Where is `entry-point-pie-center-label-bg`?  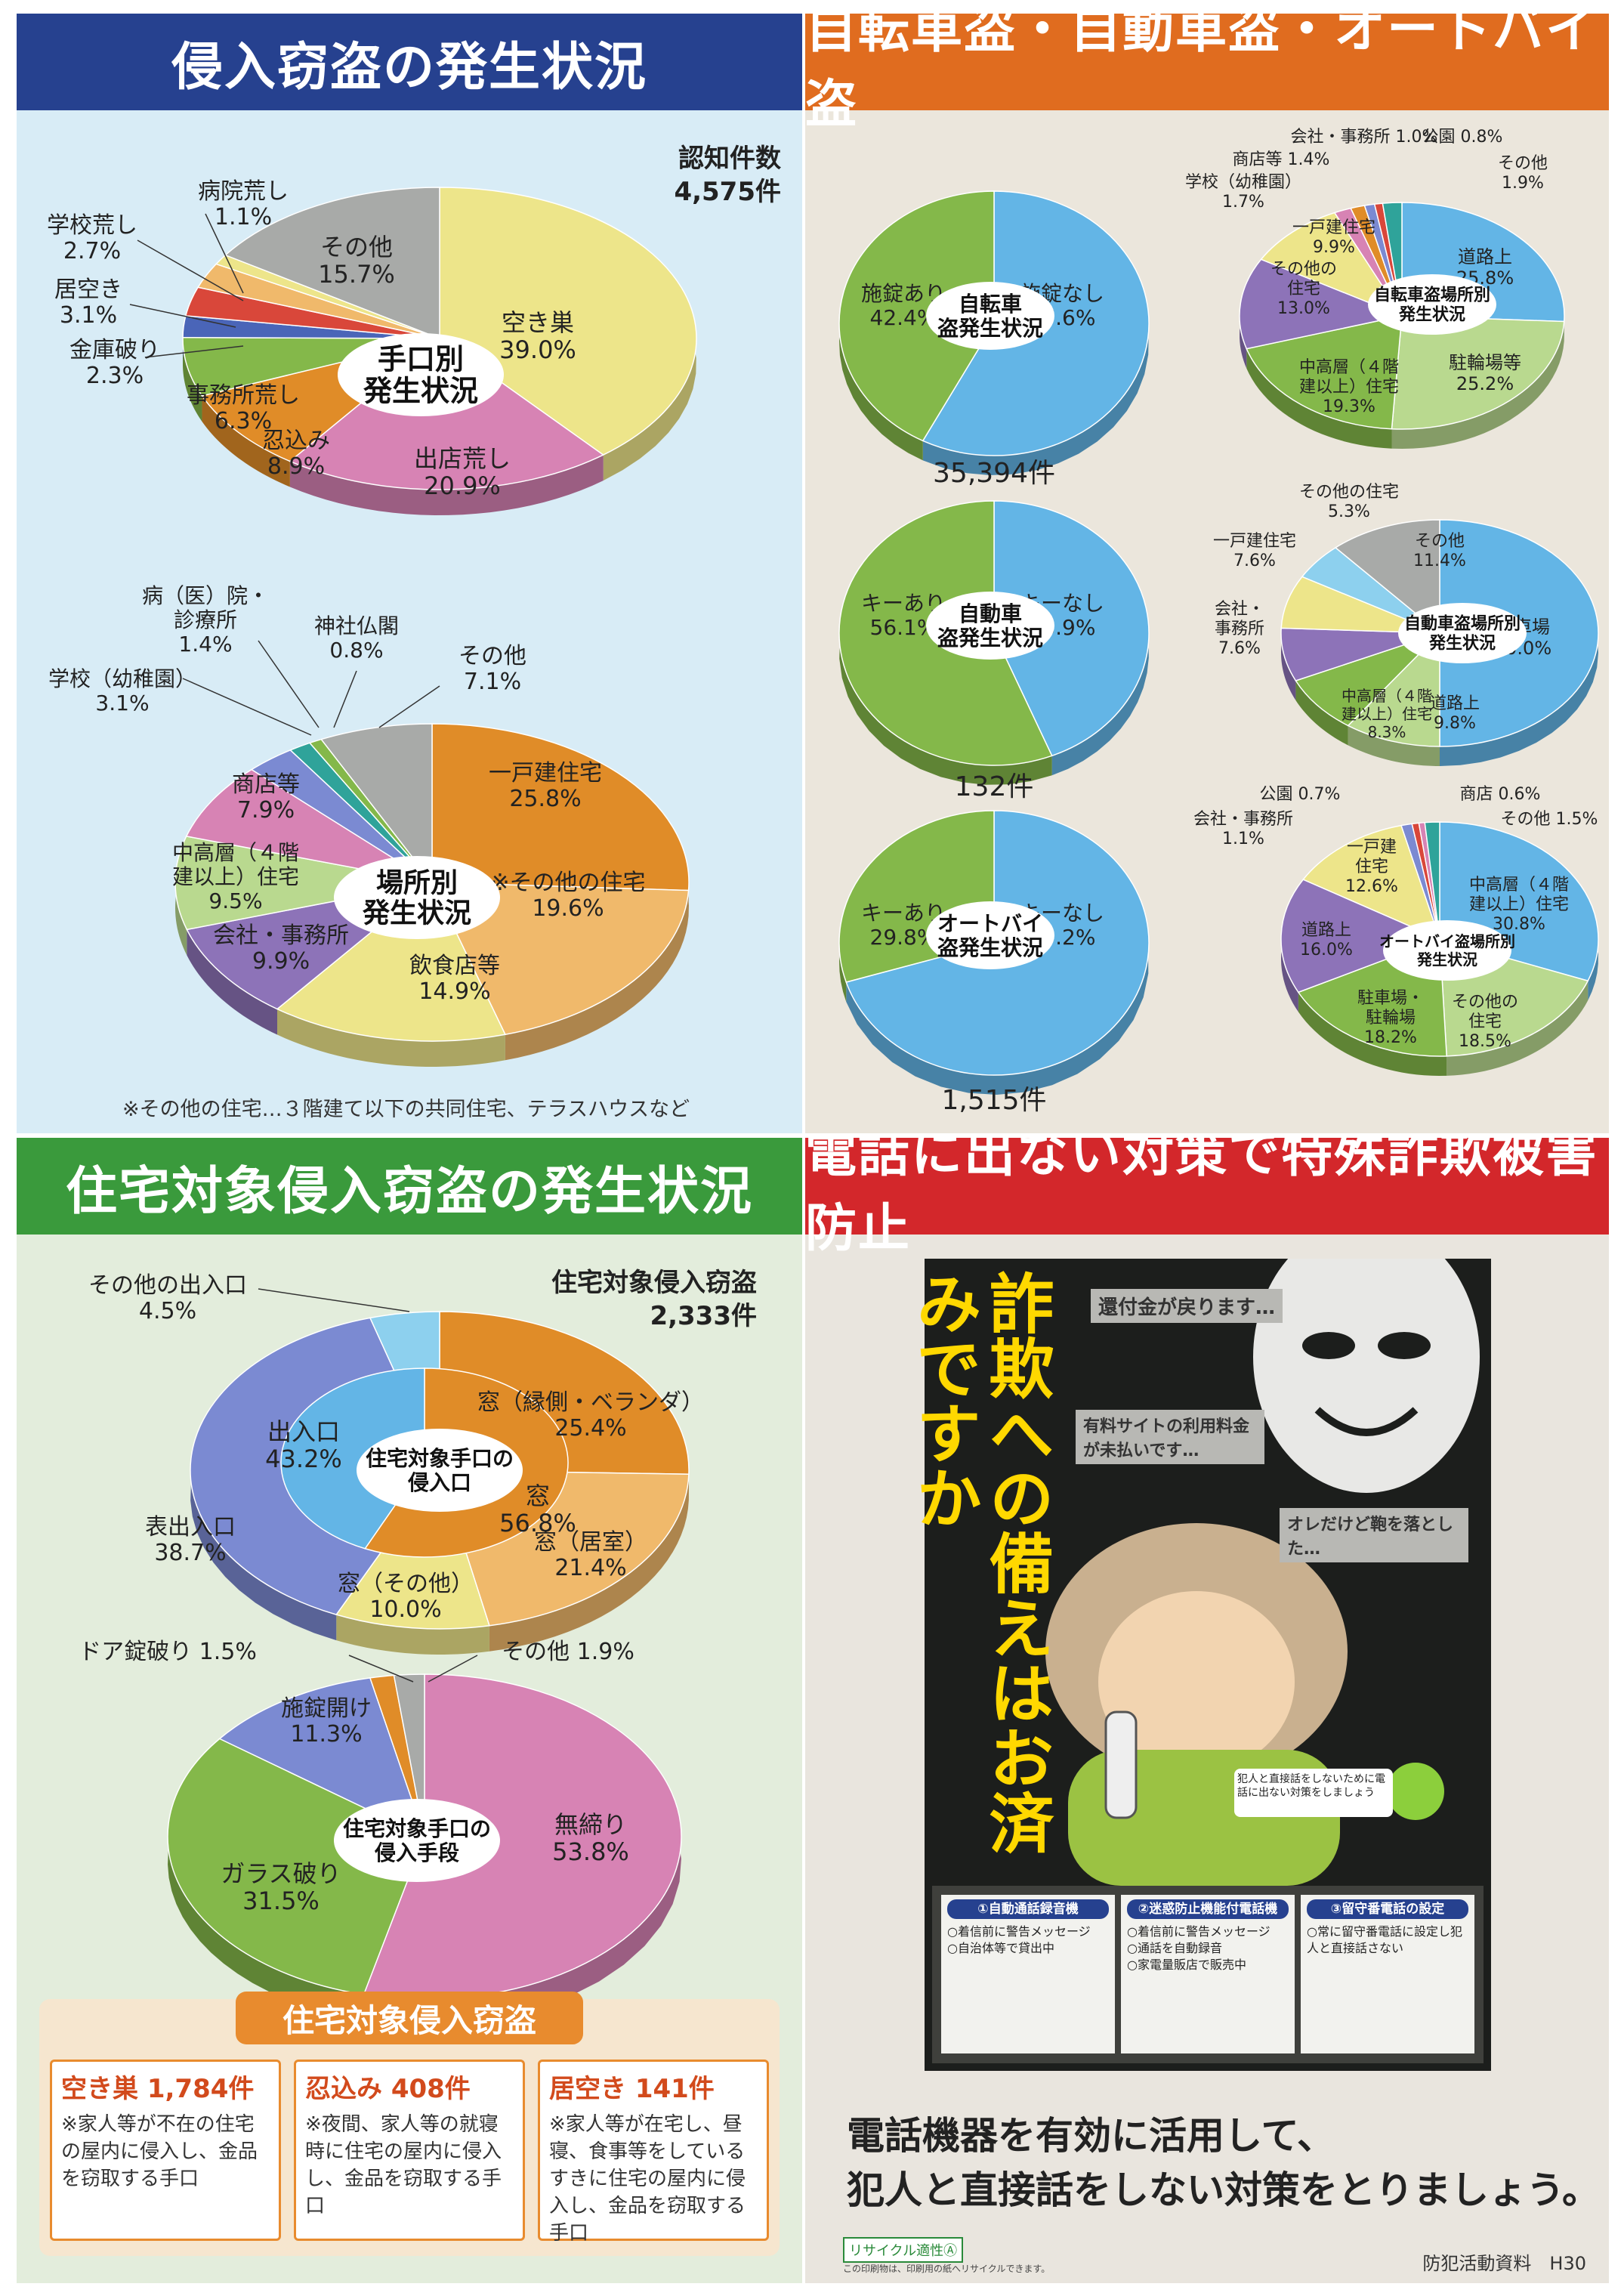
entry-point-pie-center-label-bg is located at coordinates (440, 1470).